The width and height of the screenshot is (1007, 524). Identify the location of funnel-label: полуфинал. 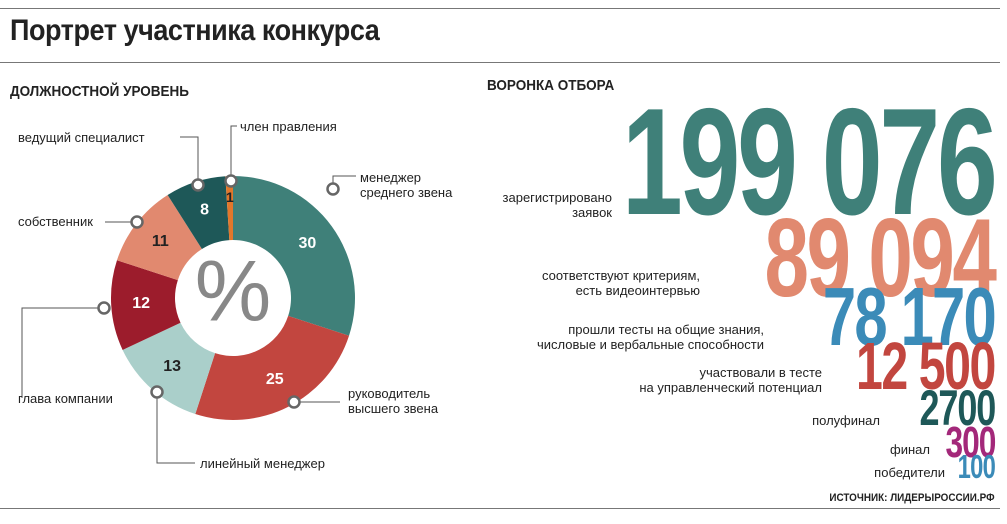
(846, 420).